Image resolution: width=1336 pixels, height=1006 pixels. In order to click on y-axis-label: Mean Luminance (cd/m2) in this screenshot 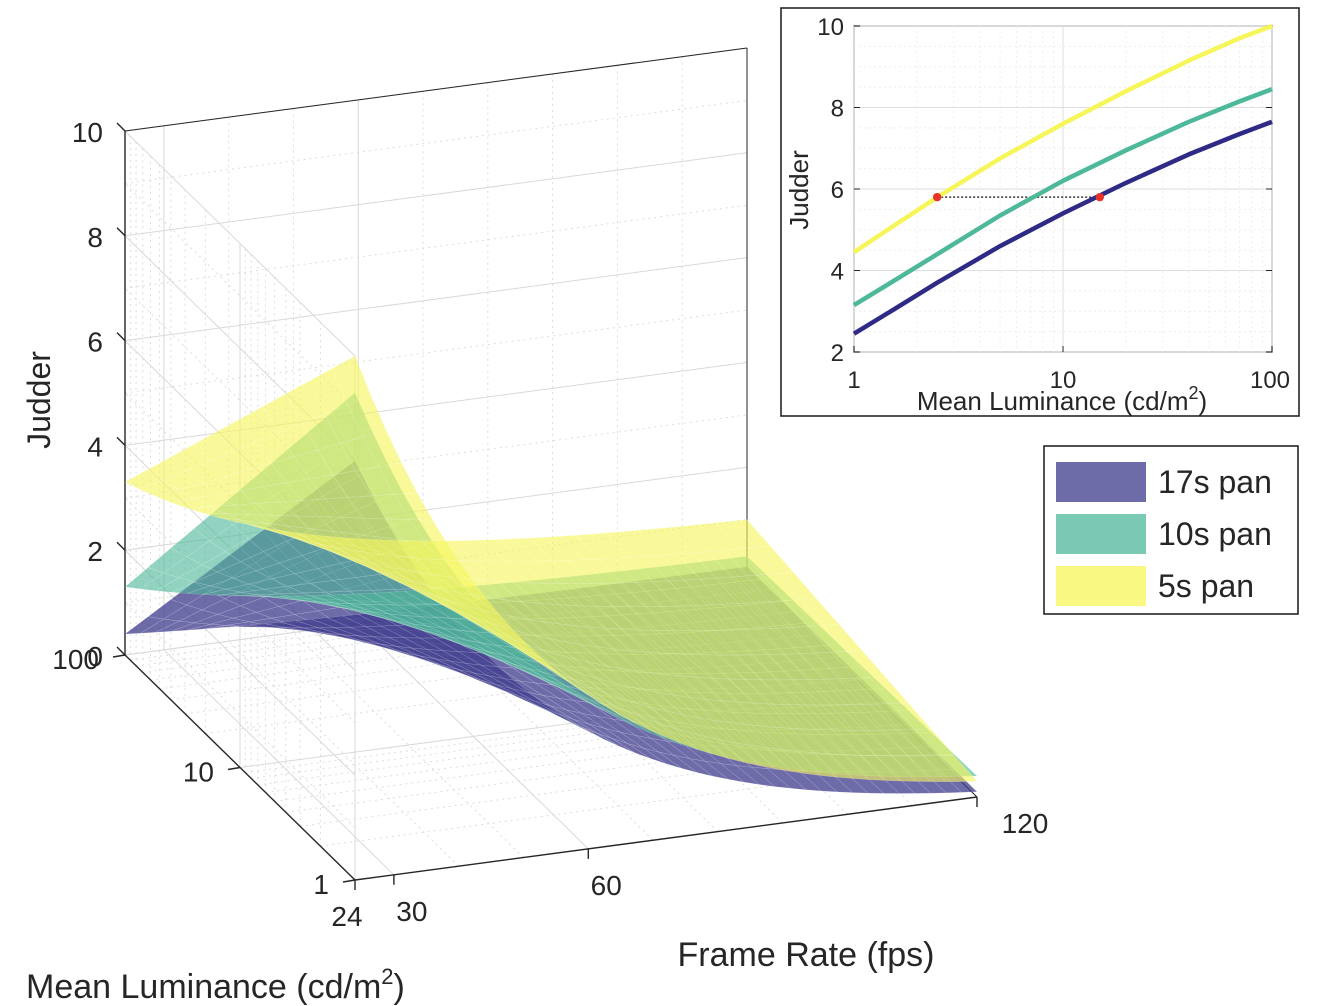, I will do `click(215, 985)`.